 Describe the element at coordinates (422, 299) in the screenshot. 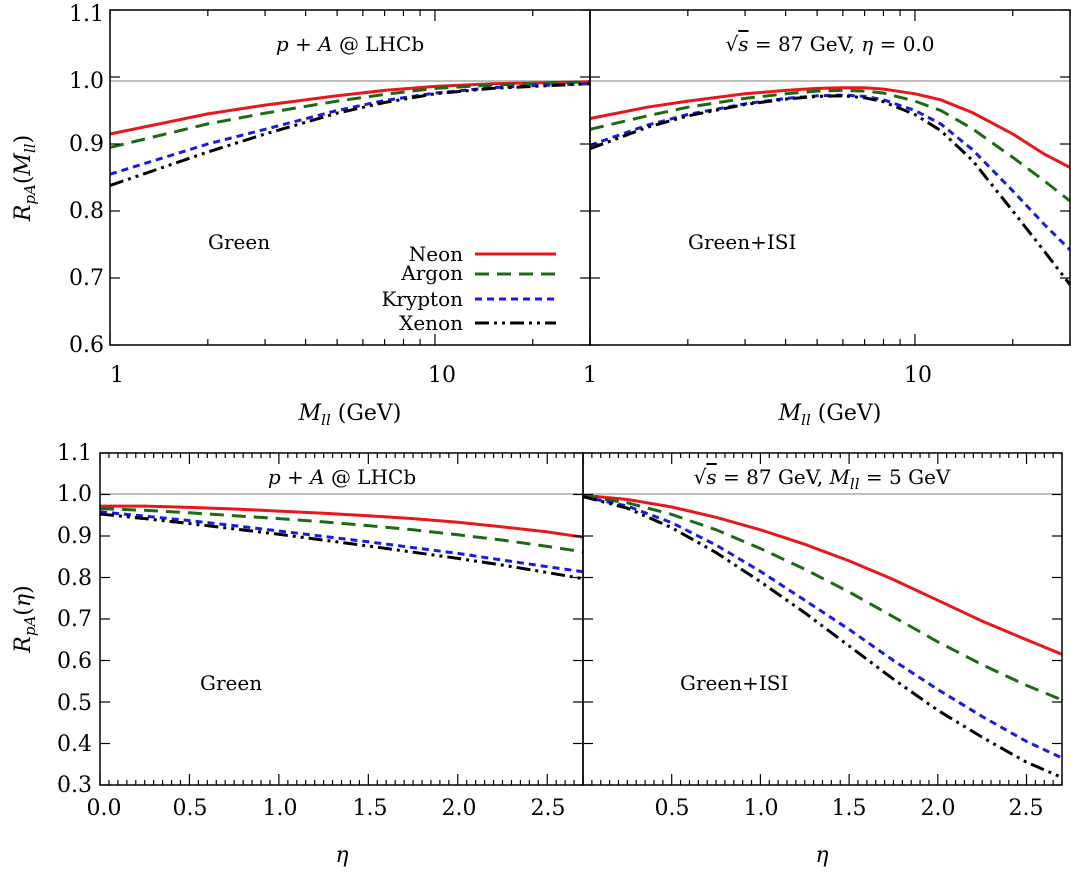

I see `legend-label-krypton: Krypton` at that location.